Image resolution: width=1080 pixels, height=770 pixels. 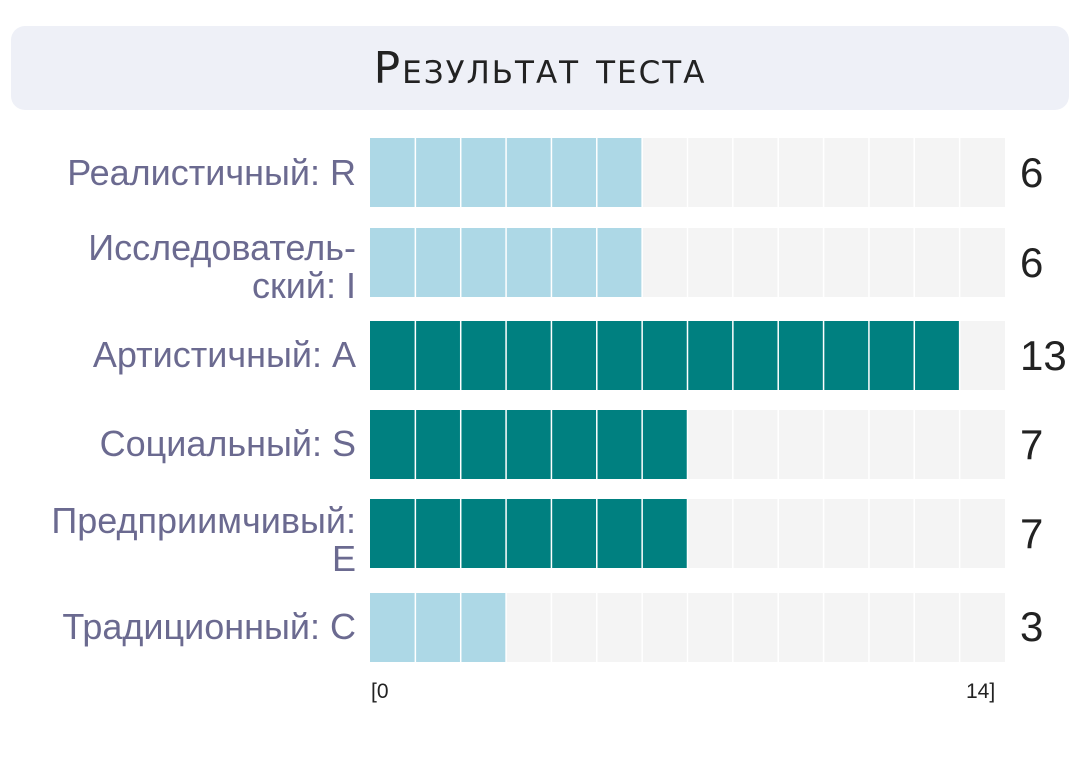 I want to click on row-label: Артистичный: A, so click(x=224, y=354).